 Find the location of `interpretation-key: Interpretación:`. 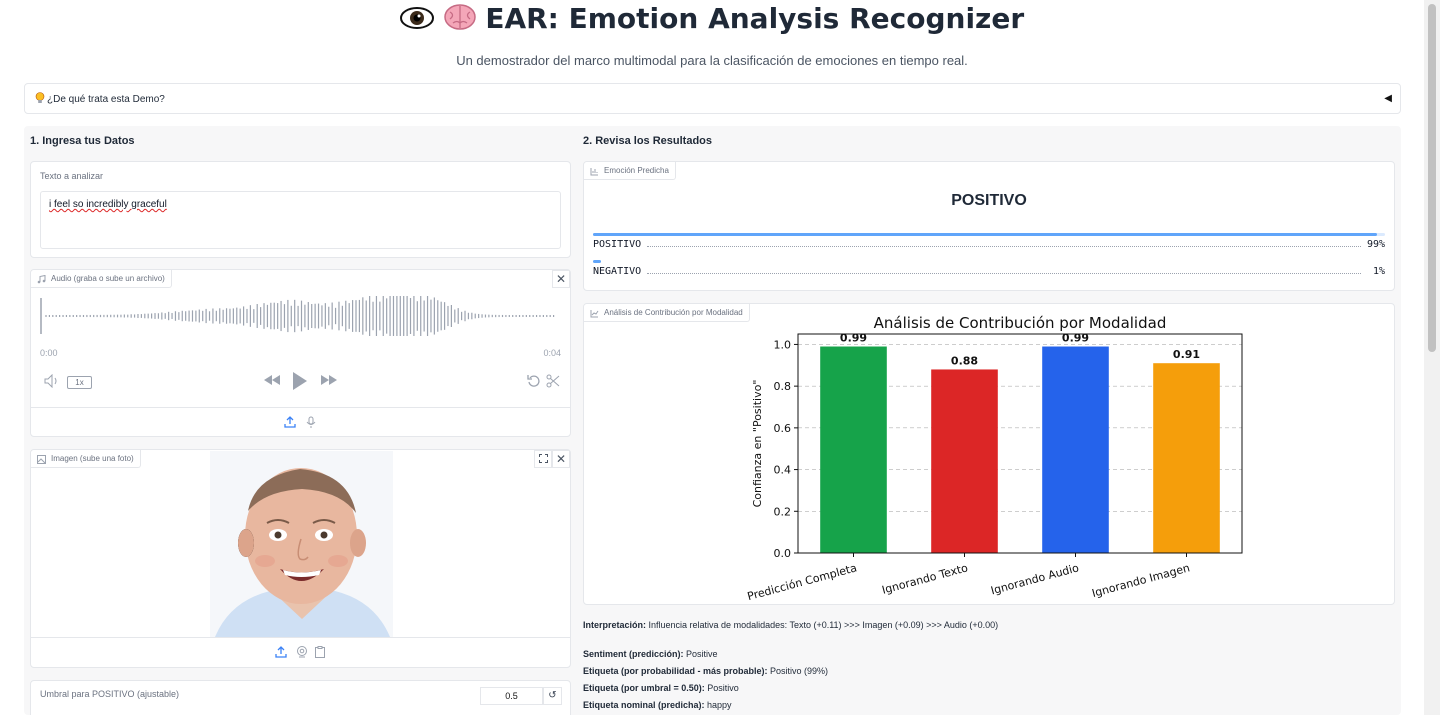

interpretation-key: Interpretación: is located at coordinates (615, 625).